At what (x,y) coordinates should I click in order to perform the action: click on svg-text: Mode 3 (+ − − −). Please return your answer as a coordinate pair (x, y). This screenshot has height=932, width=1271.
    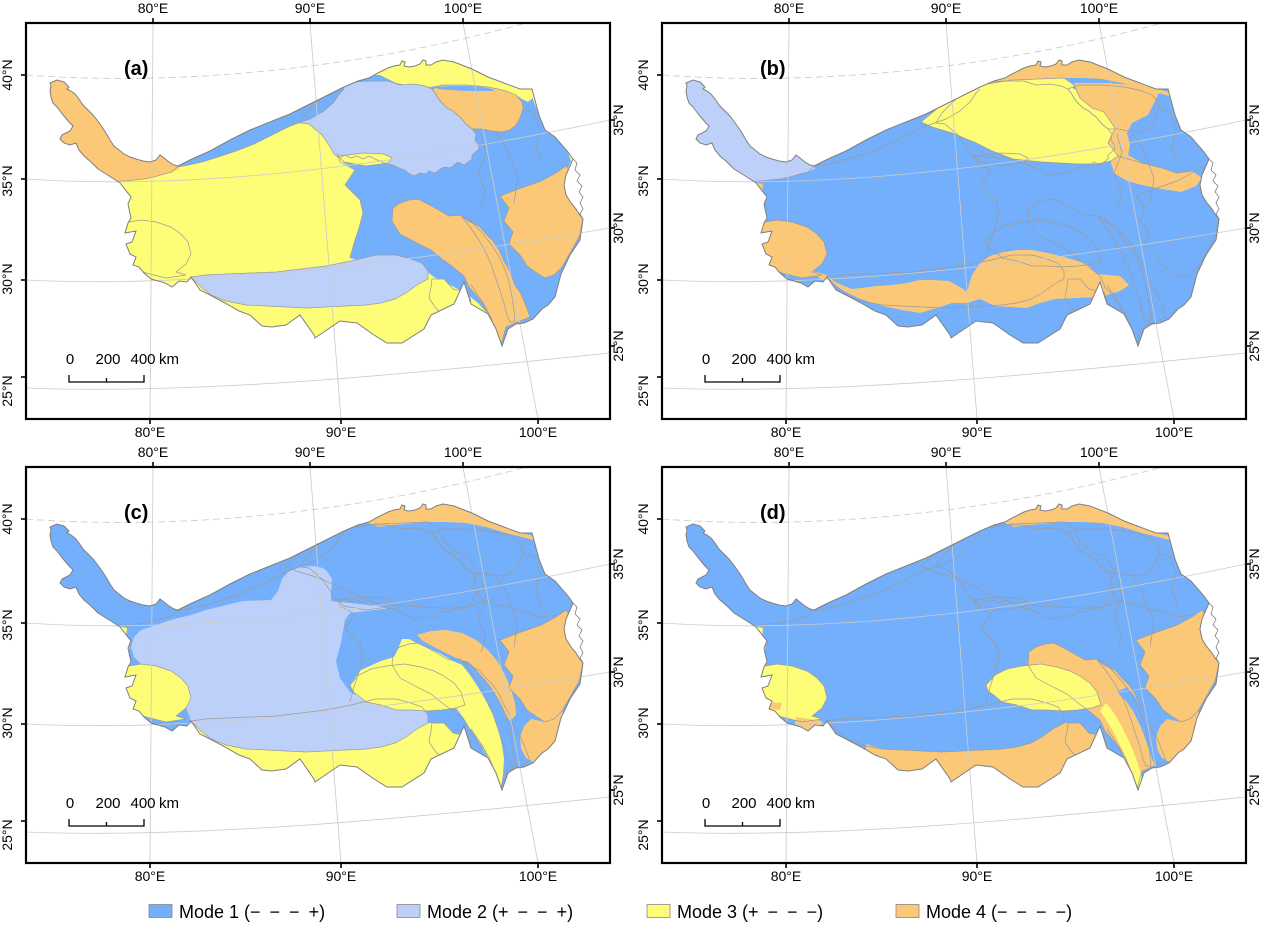
    Looking at the image, I should click on (750, 912).